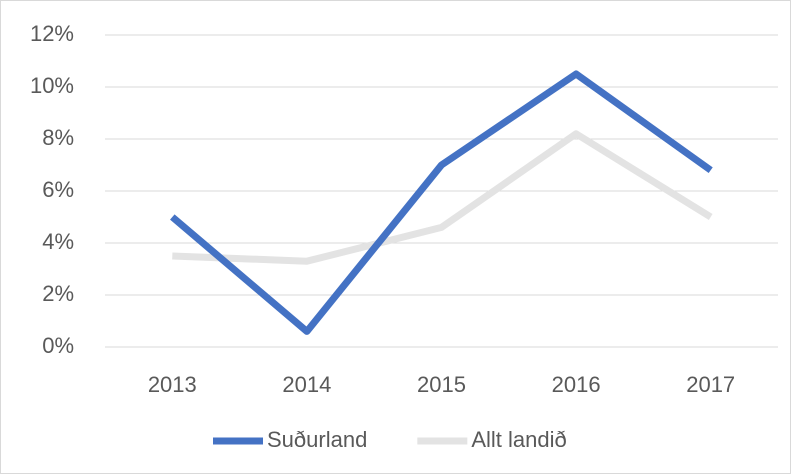 This screenshot has height=474, width=791. I want to click on y-tick-label: 4%, so click(58, 241).